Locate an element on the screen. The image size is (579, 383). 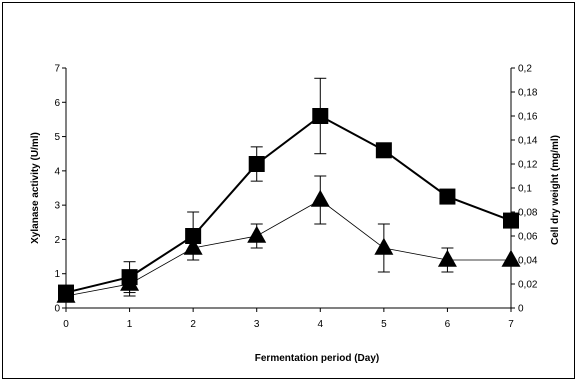
y-right-tick-label: 0,06 is located at coordinates (528, 237).